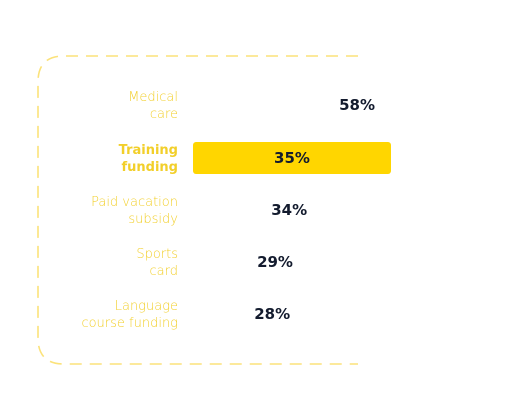  Describe the element at coordinates (153, 106) in the screenshot. I see `category-label-0: Medical care` at that location.